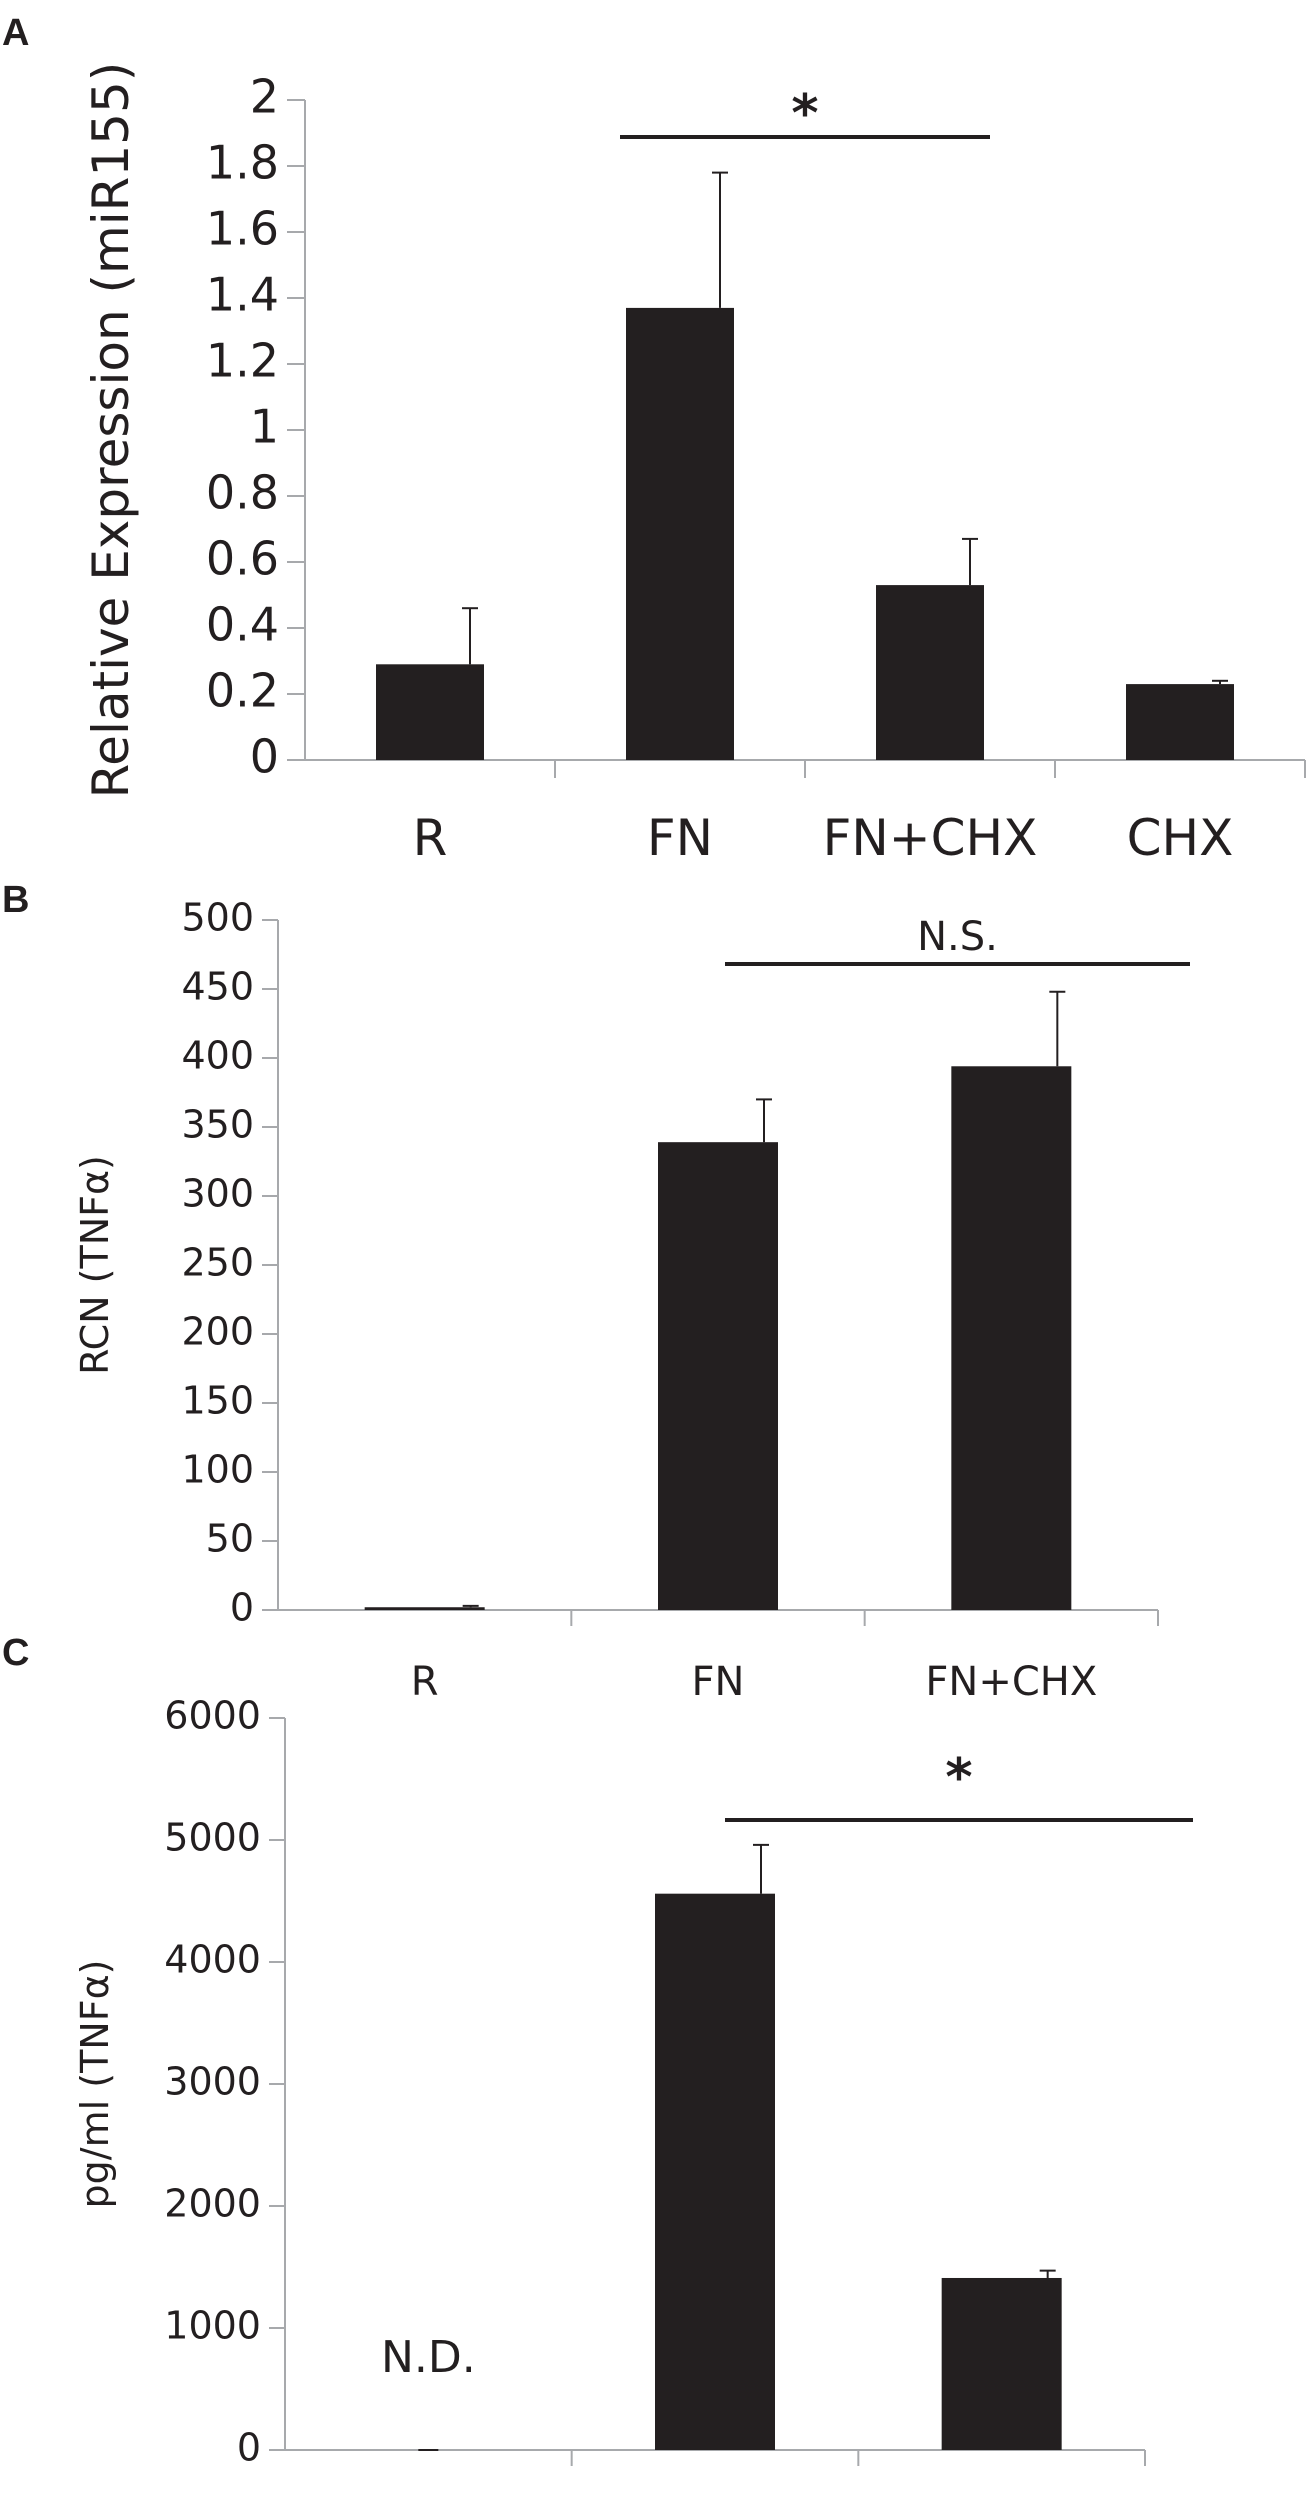 The height and width of the screenshot is (2500, 1309). What do you see at coordinates (212, 2326) in the screenshot?
I see `panel-c-y-tick-label: 1000` at bounding box center [212, 2326].